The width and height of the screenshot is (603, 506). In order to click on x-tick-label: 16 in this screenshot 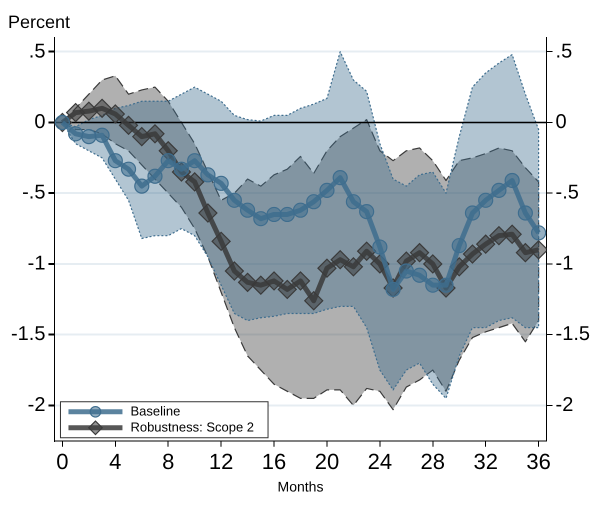, I will do `click(274, 461)`.